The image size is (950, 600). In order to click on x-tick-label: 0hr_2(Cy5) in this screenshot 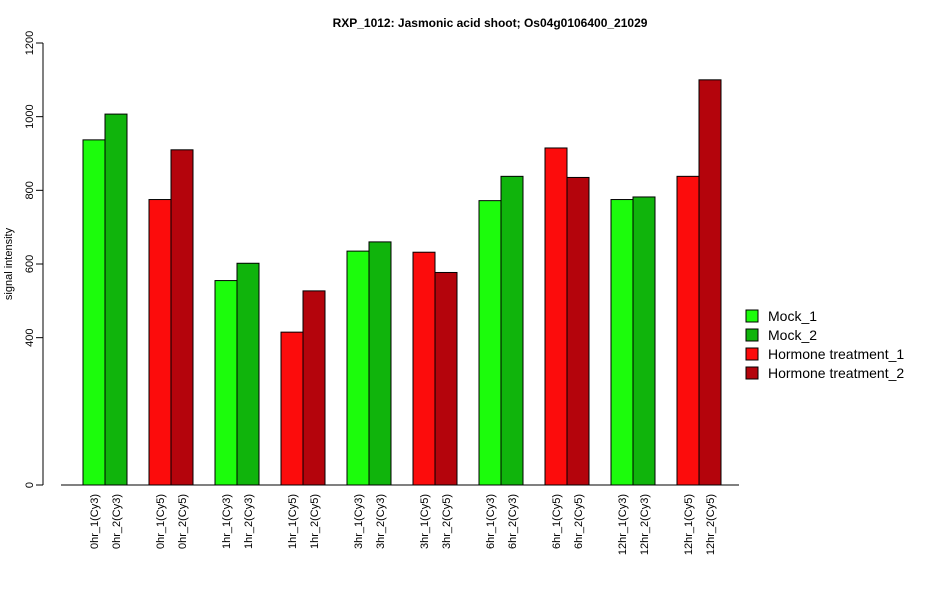, I will do `click(183, 521)`.